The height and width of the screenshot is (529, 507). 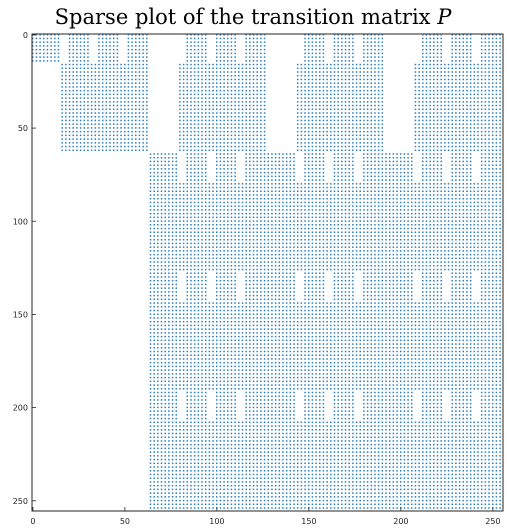 I want to click on chart-title-text: Sparse plot of the transition matrix, so click(x=246, y=17).